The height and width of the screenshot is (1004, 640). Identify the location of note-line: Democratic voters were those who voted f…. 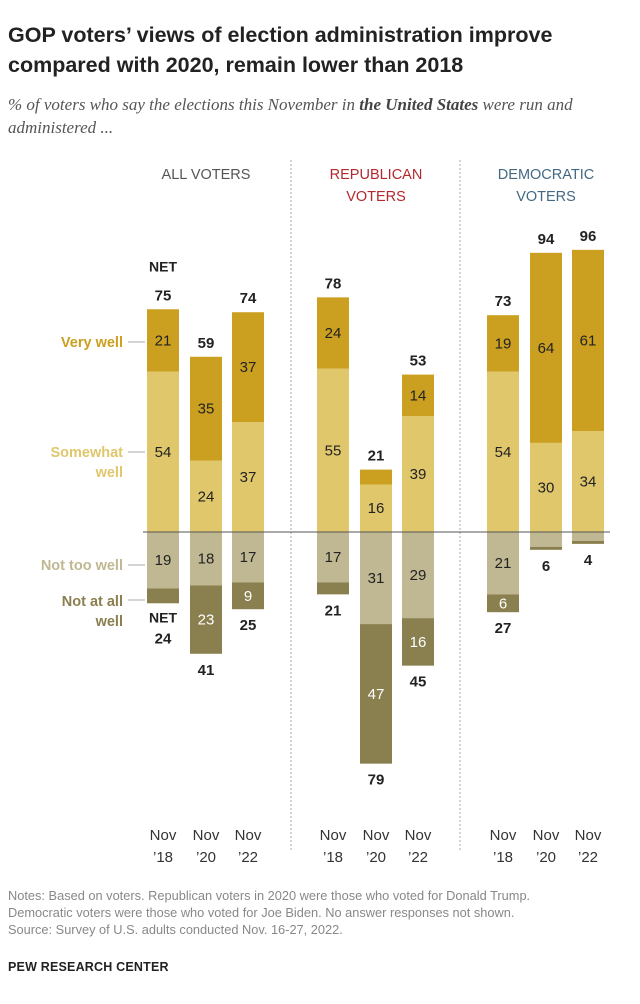
(261, 912).